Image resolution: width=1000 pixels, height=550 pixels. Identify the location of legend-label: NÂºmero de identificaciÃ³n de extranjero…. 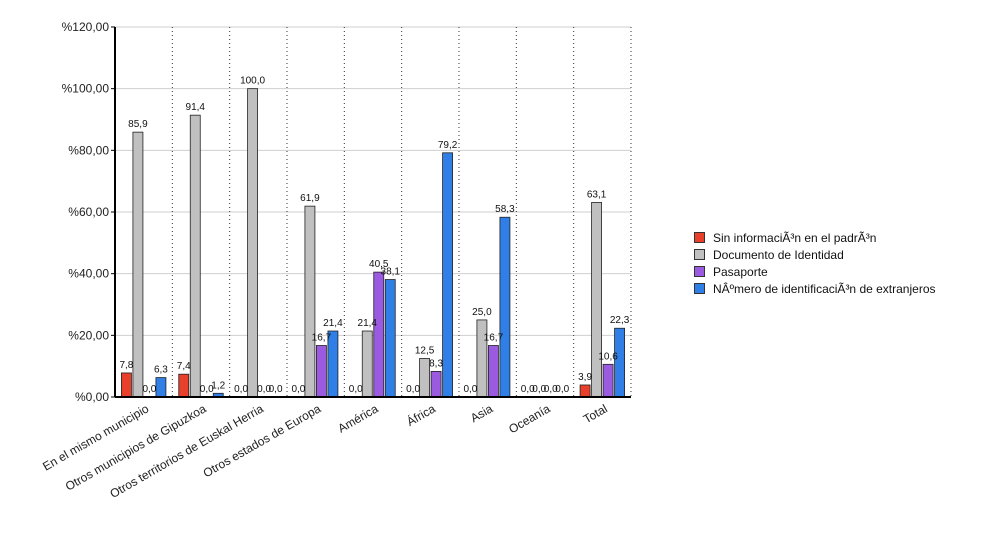
(824, 288).